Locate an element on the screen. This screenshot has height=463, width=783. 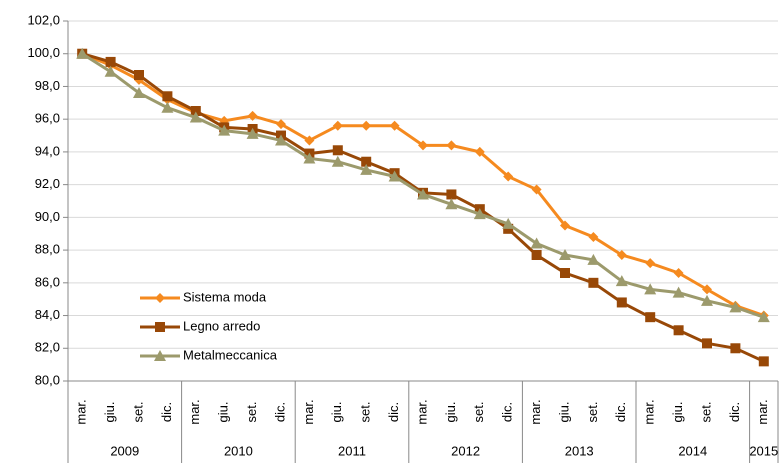
y-tick-label: 98,0 is located at coordinates (47, 85).